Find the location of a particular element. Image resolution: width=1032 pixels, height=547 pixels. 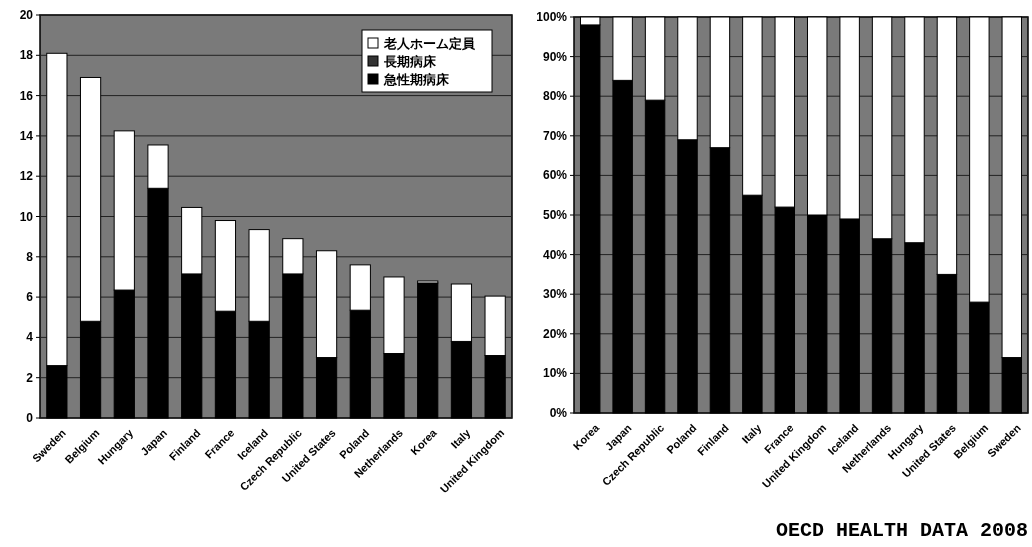

y-tick-label: 50% is located at coordinates (555, 215).